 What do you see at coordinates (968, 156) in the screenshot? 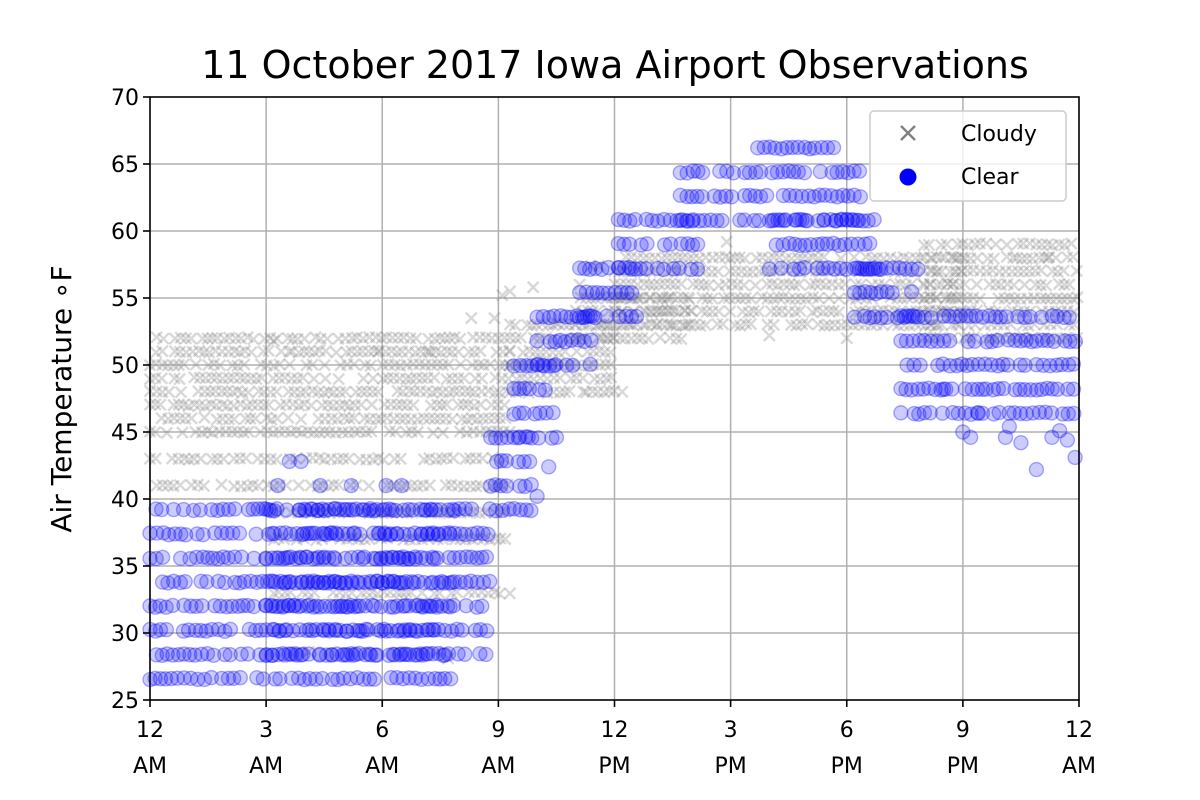
I see `legend: Cloudy Clear` at bounding box center [968, 156].